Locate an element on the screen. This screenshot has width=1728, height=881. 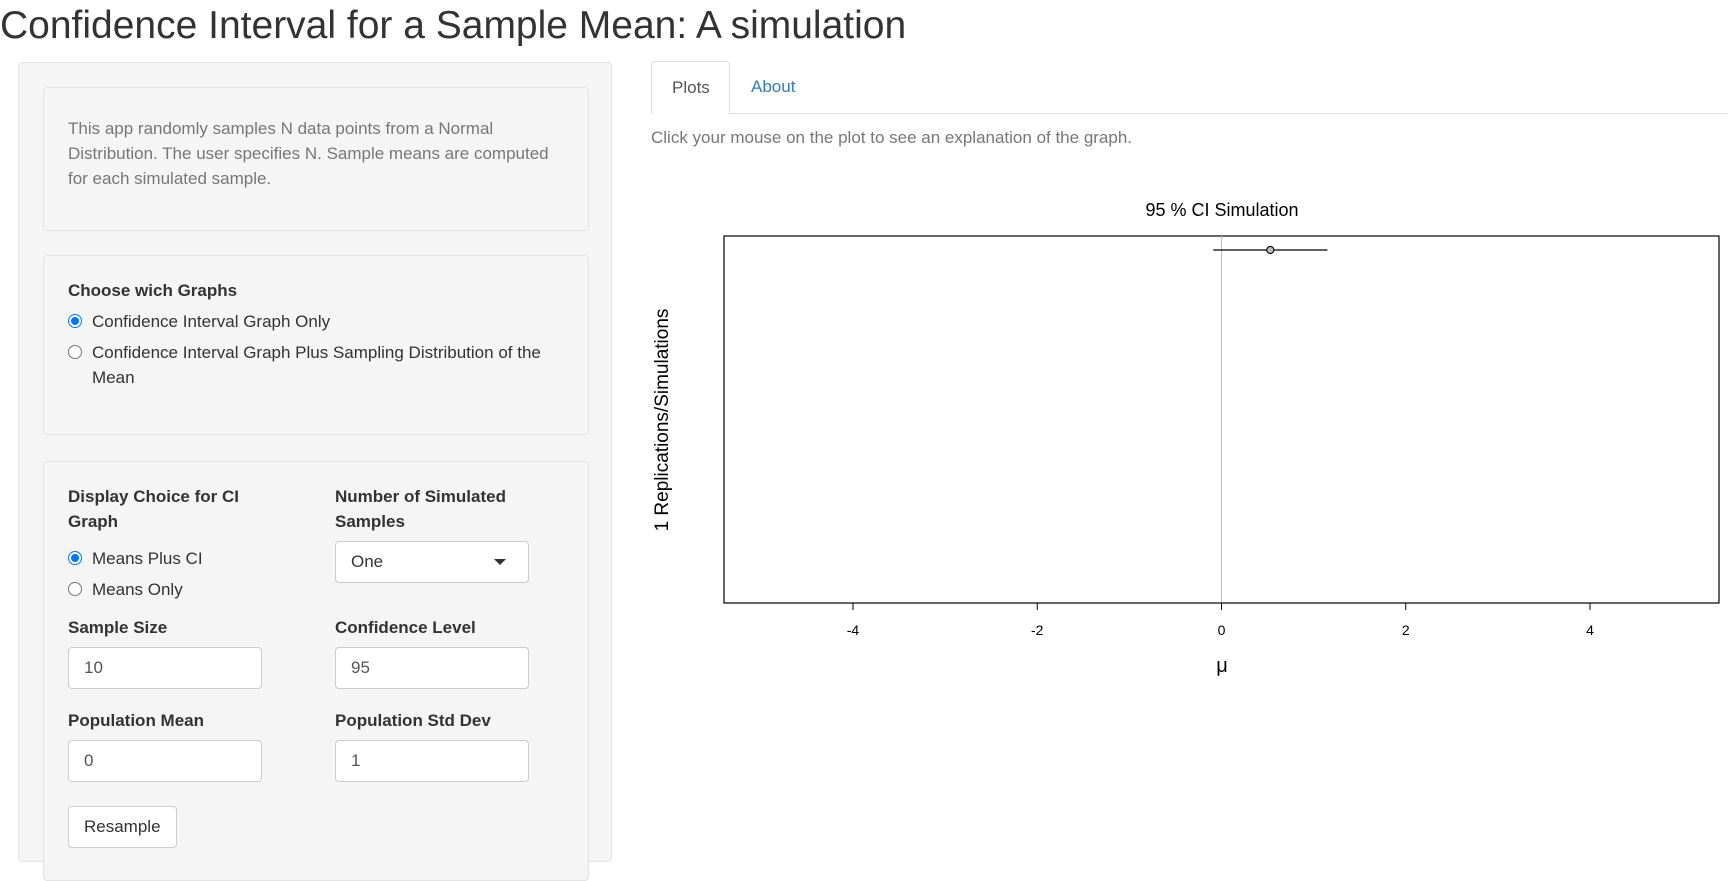
radio-means-only-label: Means Only is located at coordinates (137, 589).